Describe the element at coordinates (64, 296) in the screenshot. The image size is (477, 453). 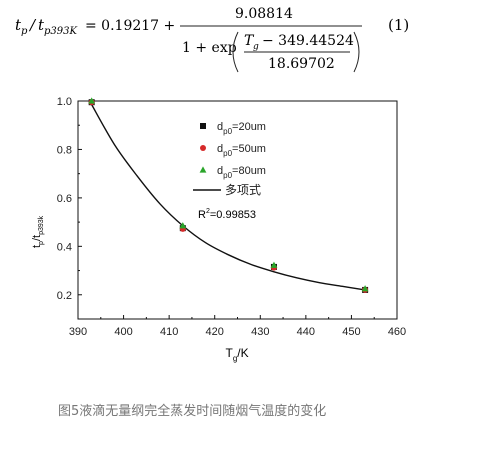
I see `y-tick-label: 0.2` at that location.